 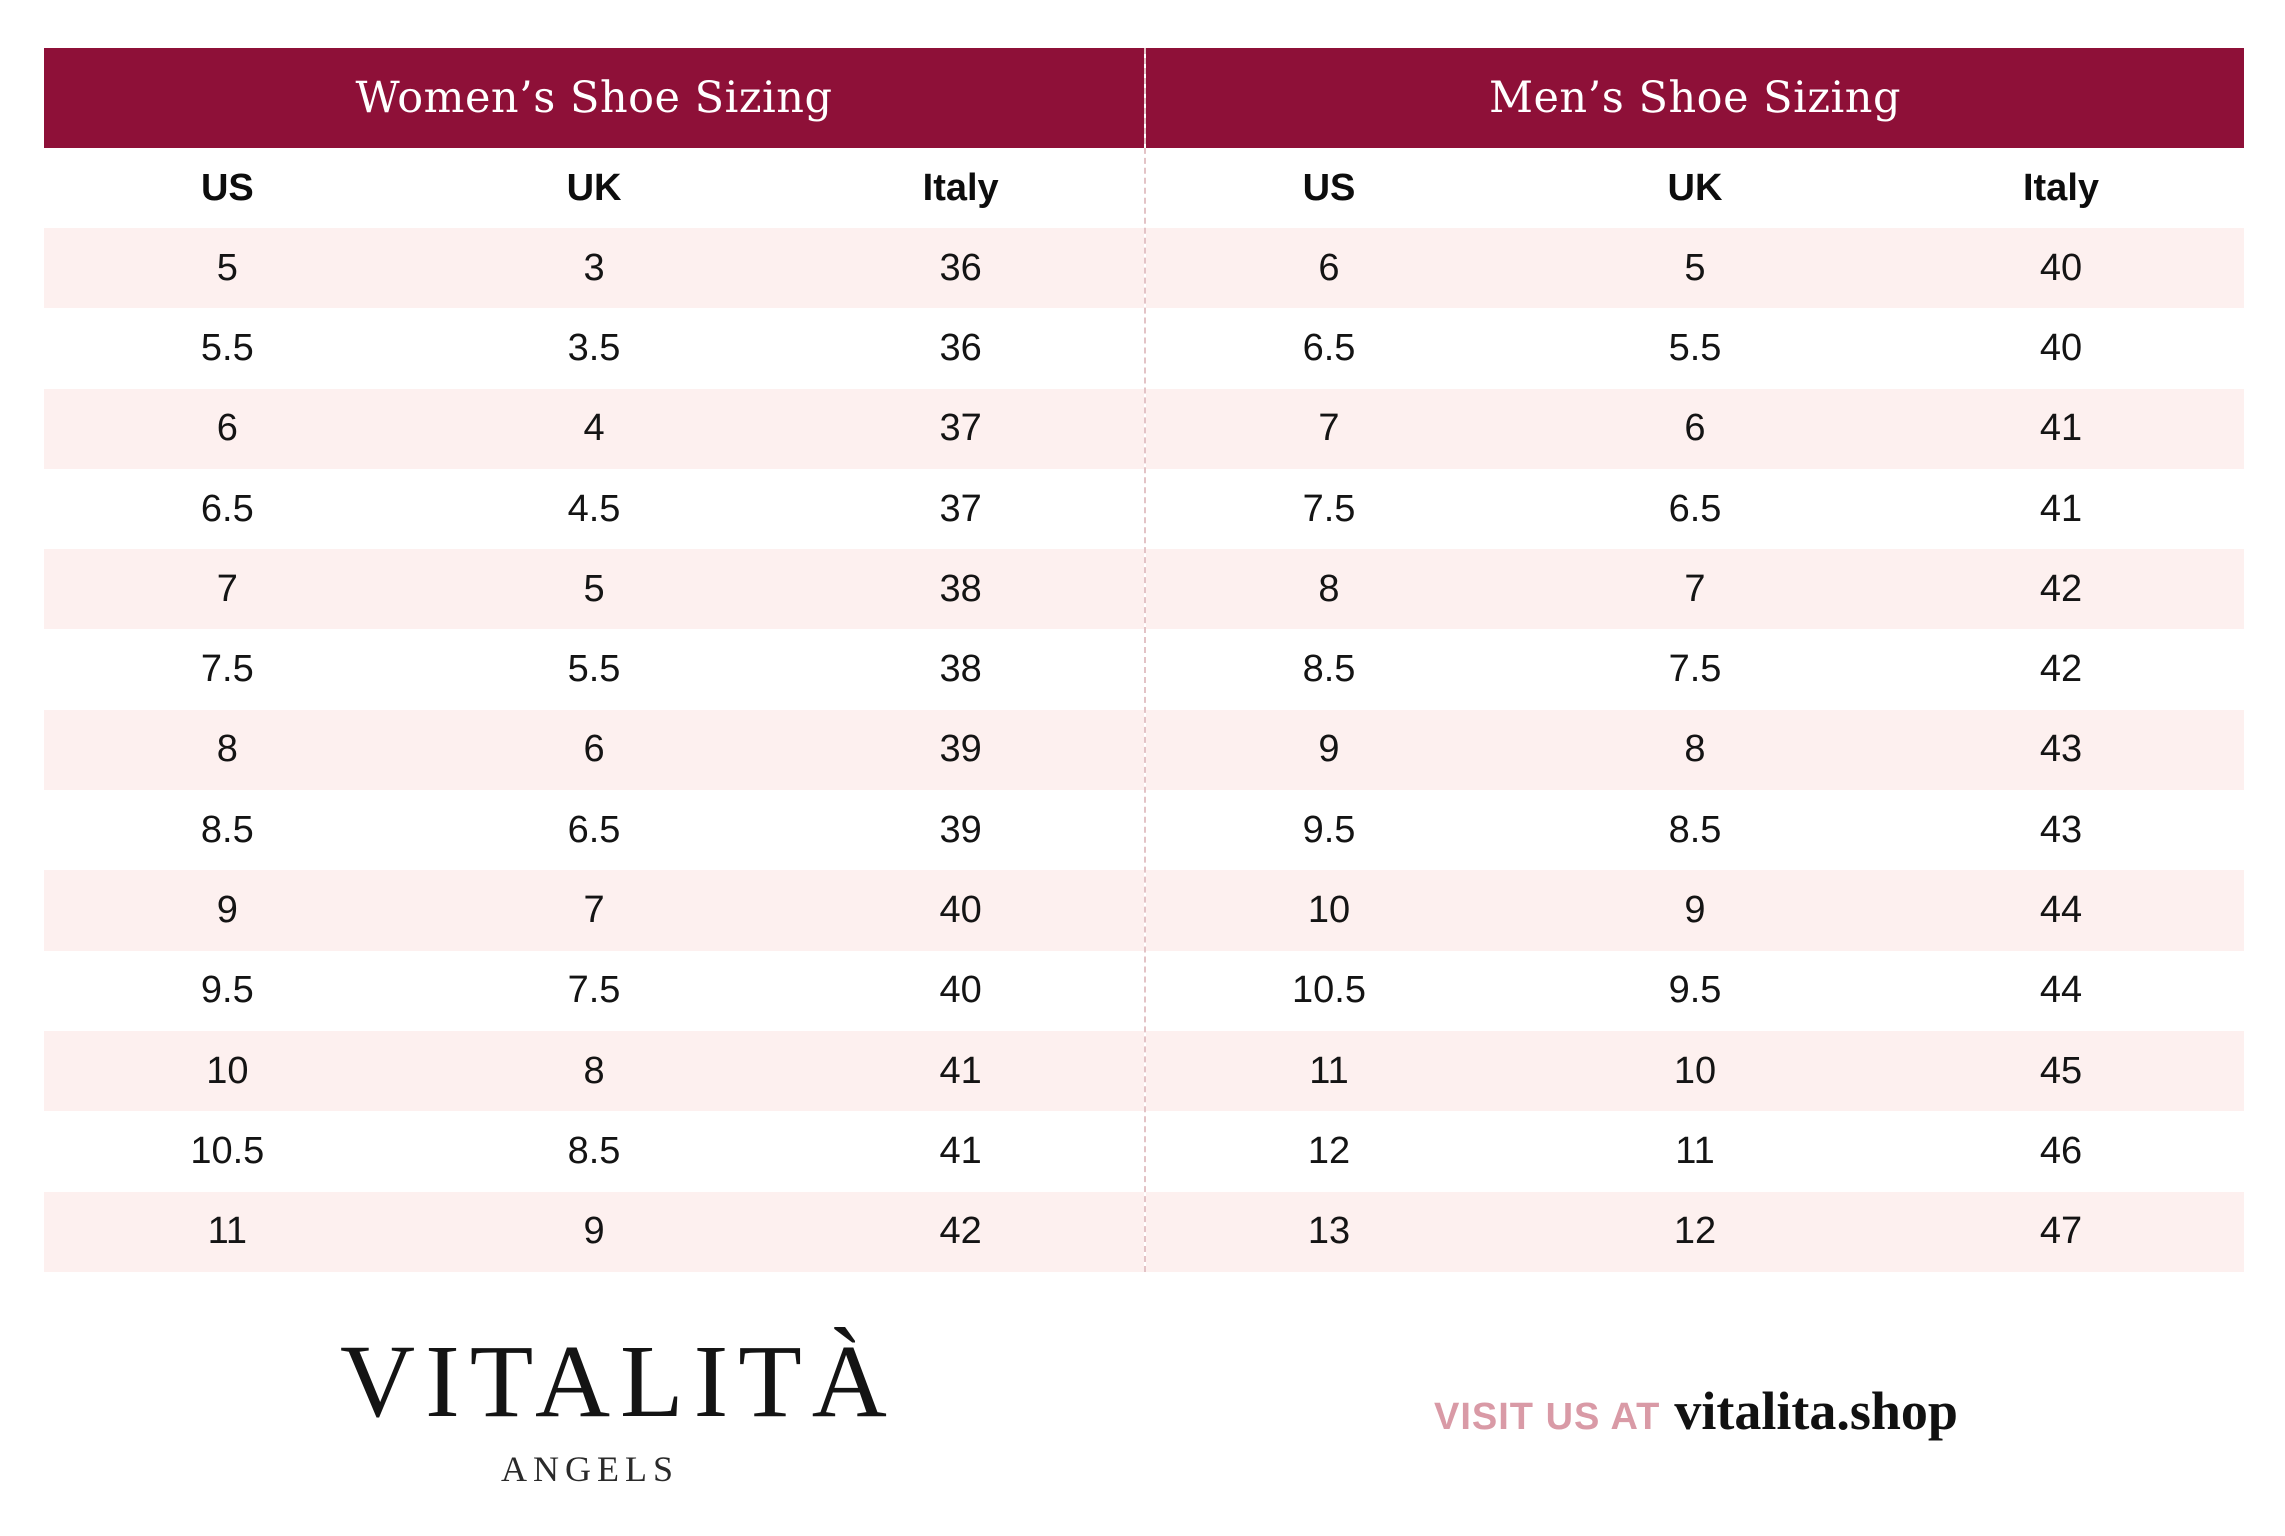 What do you see at coordinates (227, 910) in the screenshot?
I see `cell-us: 9` at bounding box center [227, 910].